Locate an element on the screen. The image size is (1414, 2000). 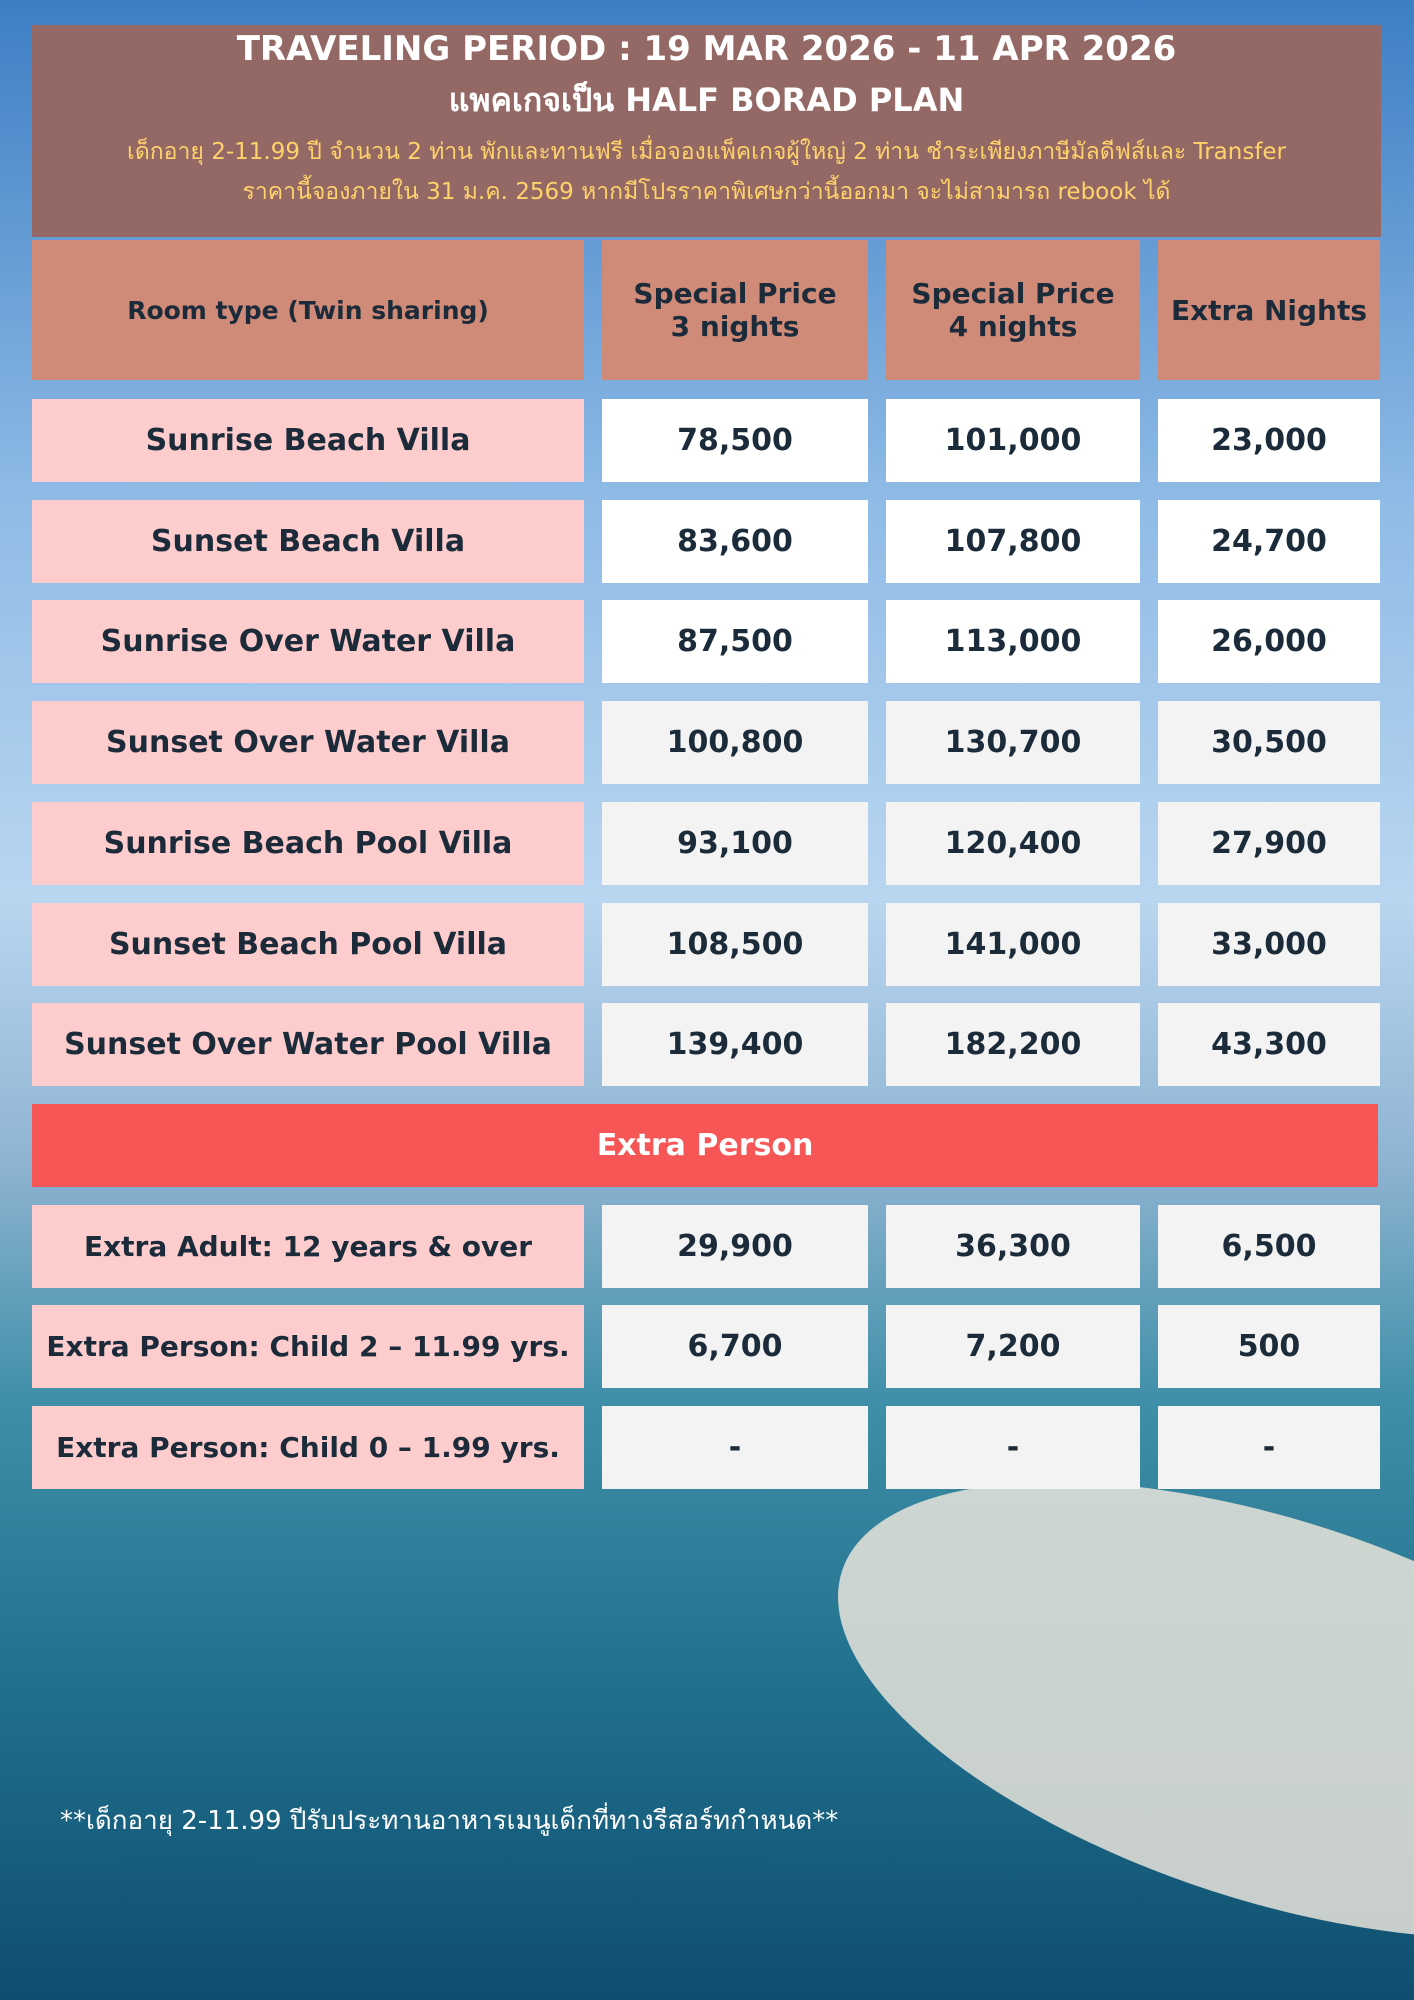
price-cell: 7,200 is located at coordinates (1013, 1347).